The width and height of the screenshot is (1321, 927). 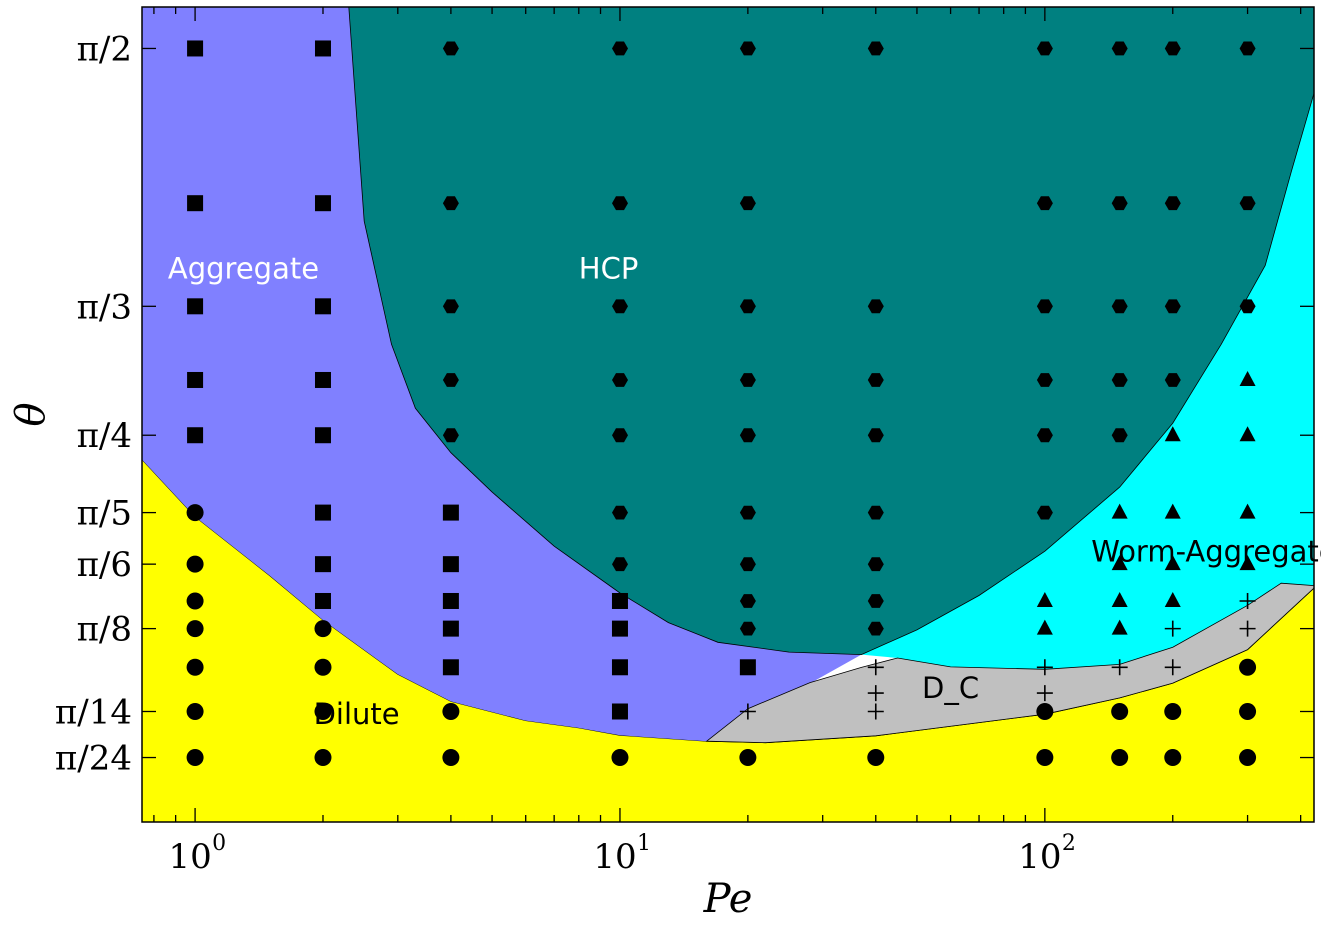 What do you see at coordinates (104, 630) in the screenshot?
I see `y-tick-label: π/8` at bounding box center [104, 630].